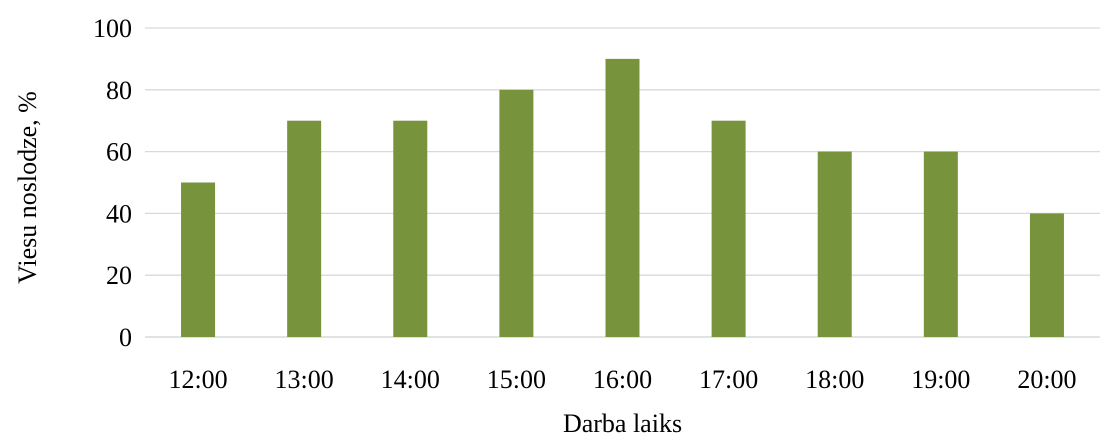 This screenshot has height=440, width=1110. I want to click on x-tick-label: 20:00, so click(1046, 379).